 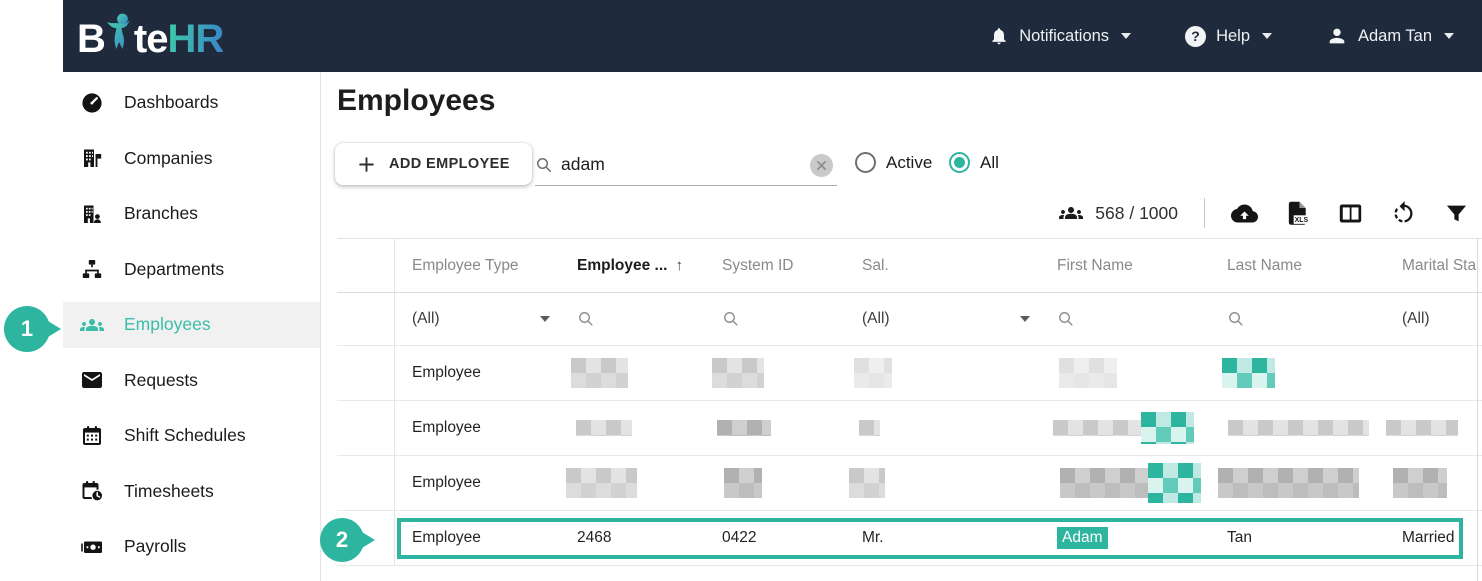 I want to click on employee-search-field, so click(x=686, y=166).